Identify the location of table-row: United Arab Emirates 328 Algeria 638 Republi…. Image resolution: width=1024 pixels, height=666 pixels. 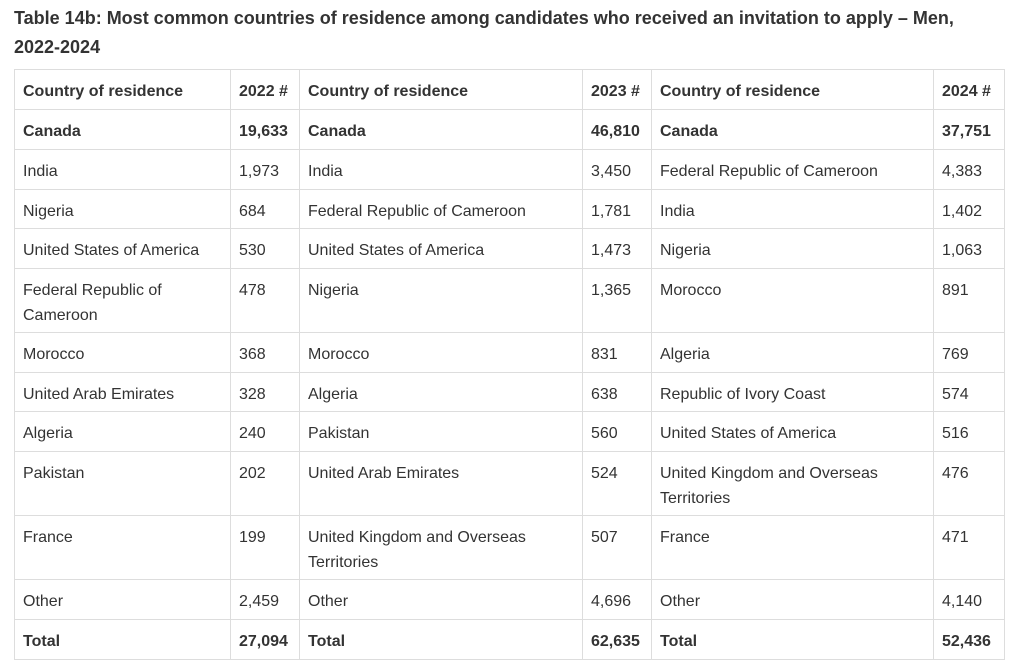
(509, 392).